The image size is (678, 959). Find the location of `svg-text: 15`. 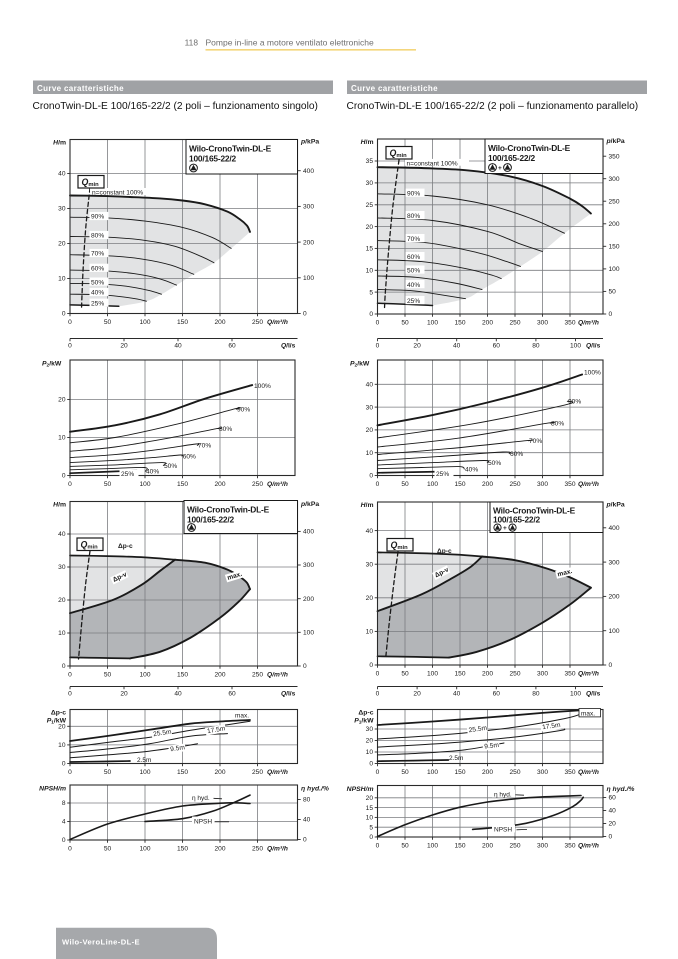

svg-text: 15 is located at coordinates (370, 249).